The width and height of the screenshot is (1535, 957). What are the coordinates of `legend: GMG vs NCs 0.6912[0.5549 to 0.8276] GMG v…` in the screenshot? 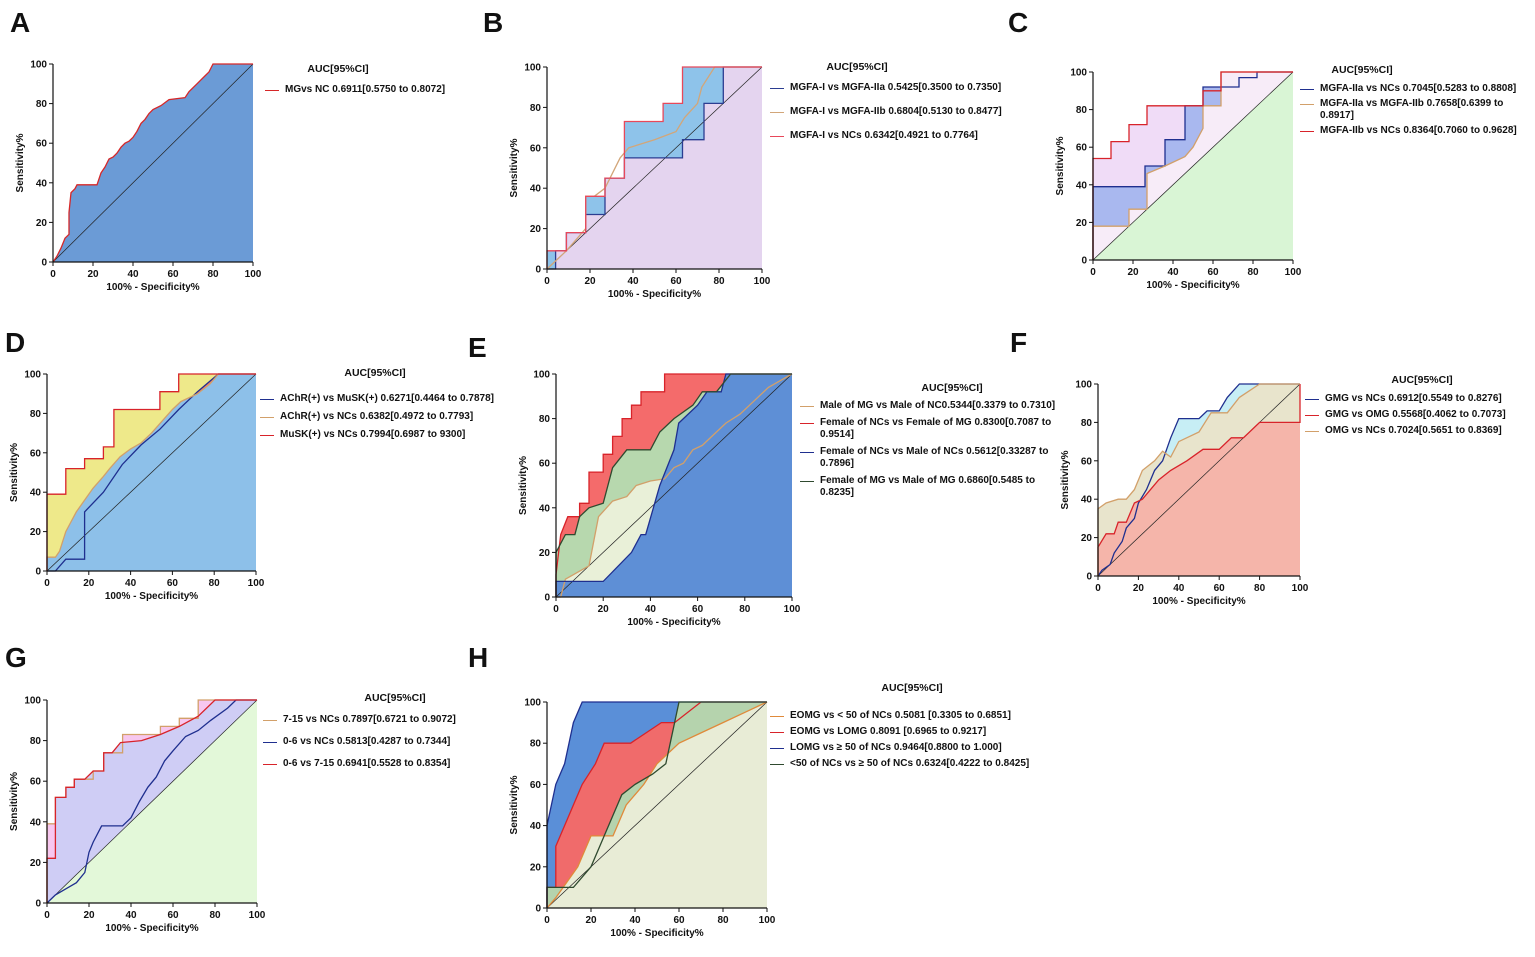 It's located at (1405, 414).